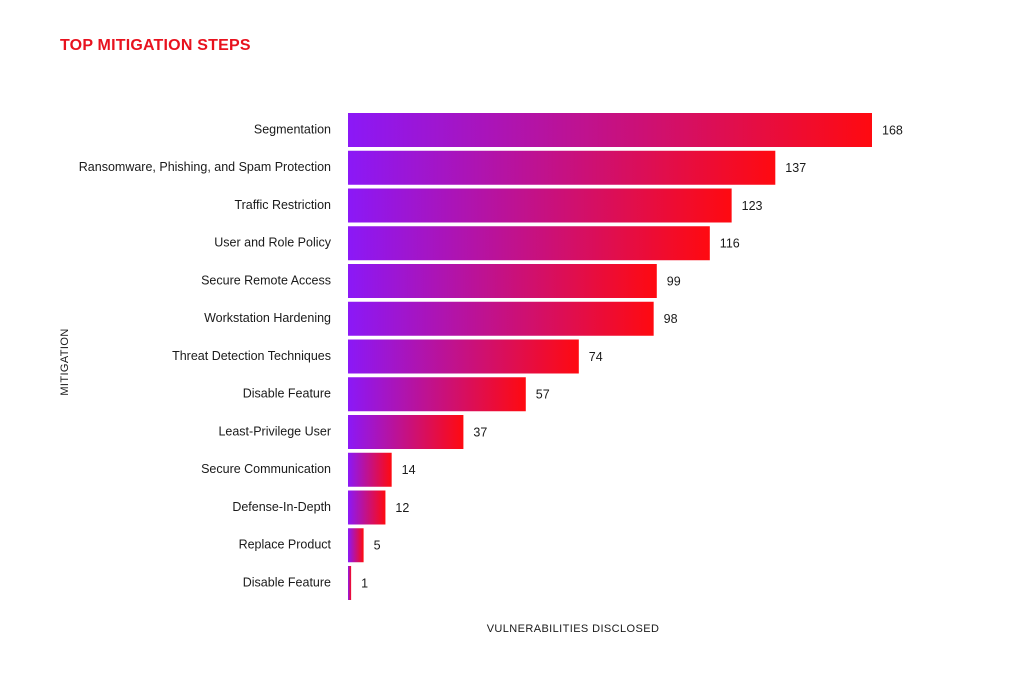 Image resolution: width=1024 pixels, height=674 pixels. I want to click on category-label-6: Threat Detection Techniques, so click(251, 356).